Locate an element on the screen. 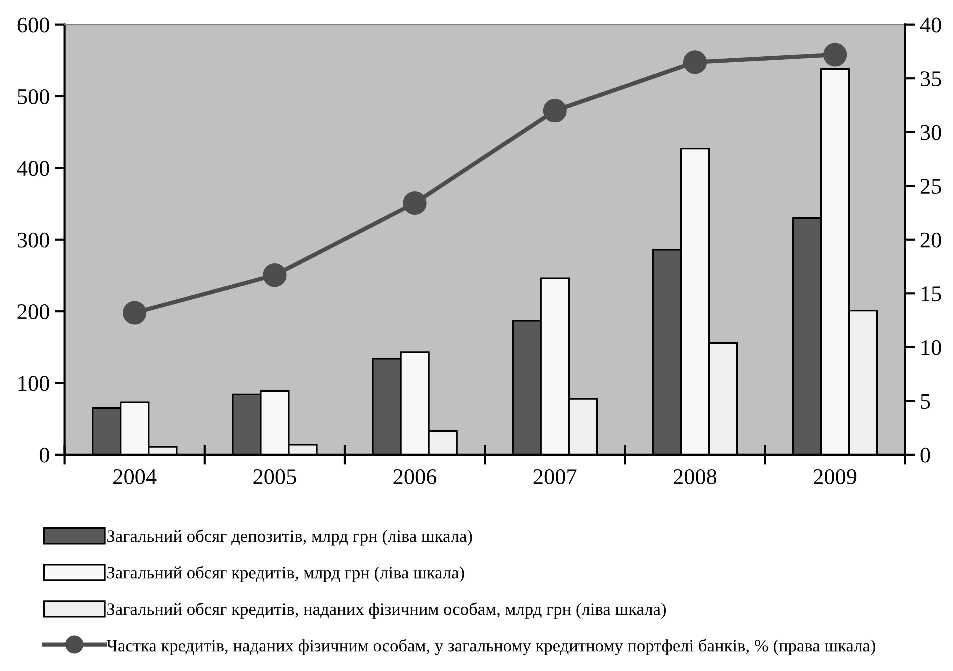 This screenshot has height=671, width=953. y-tick-label: 600 is located at coordinates (34, 25).